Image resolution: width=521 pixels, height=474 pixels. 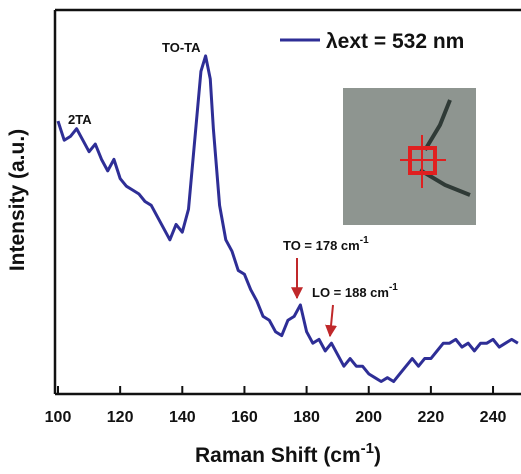 What do you see at coordinates (321, 245) in the screenshot?
I see `annotation-text: TO = 178 cm` at bounding box center [321, 245].